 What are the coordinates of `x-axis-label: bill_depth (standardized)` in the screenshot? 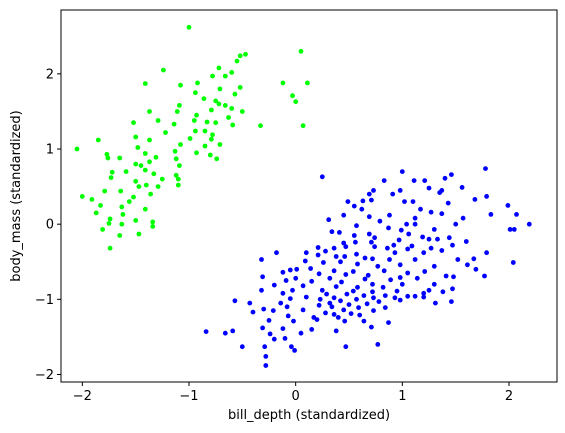 It's located at (309, 415).